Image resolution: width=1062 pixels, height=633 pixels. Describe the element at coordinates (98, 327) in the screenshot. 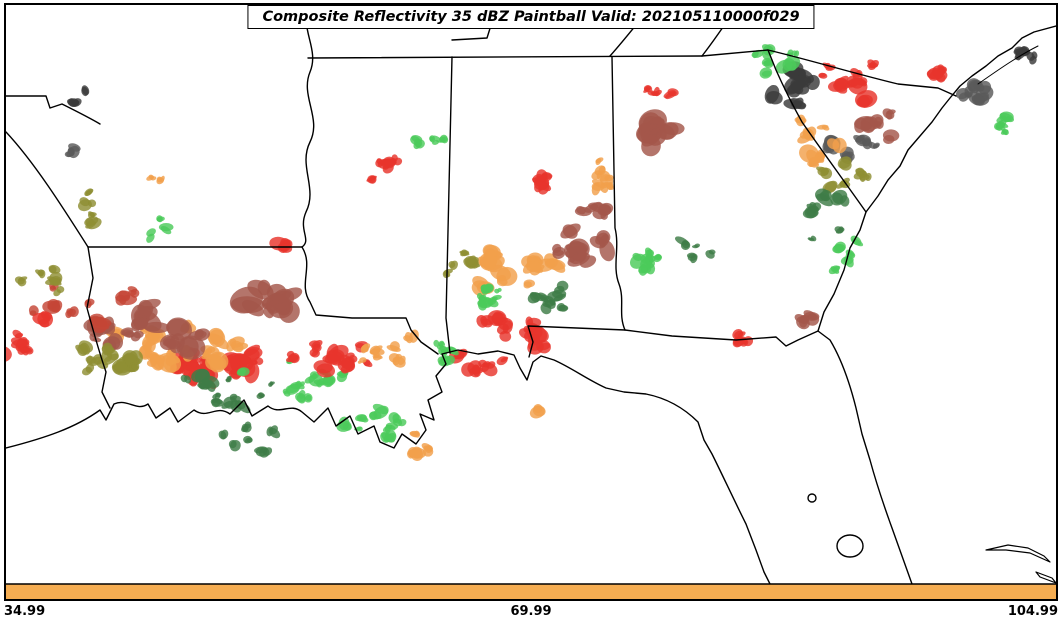

I see `state-boundary-texas-louisiana` at that location.